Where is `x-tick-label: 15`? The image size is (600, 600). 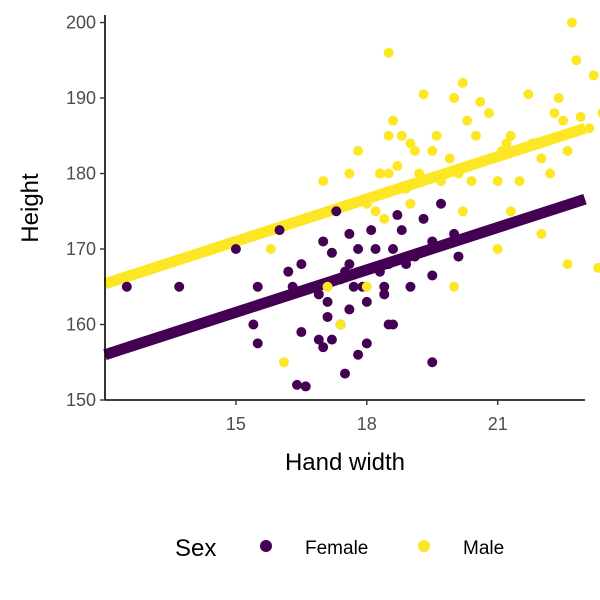
x-tick-label: 15 is located at coordinates (236, 424).